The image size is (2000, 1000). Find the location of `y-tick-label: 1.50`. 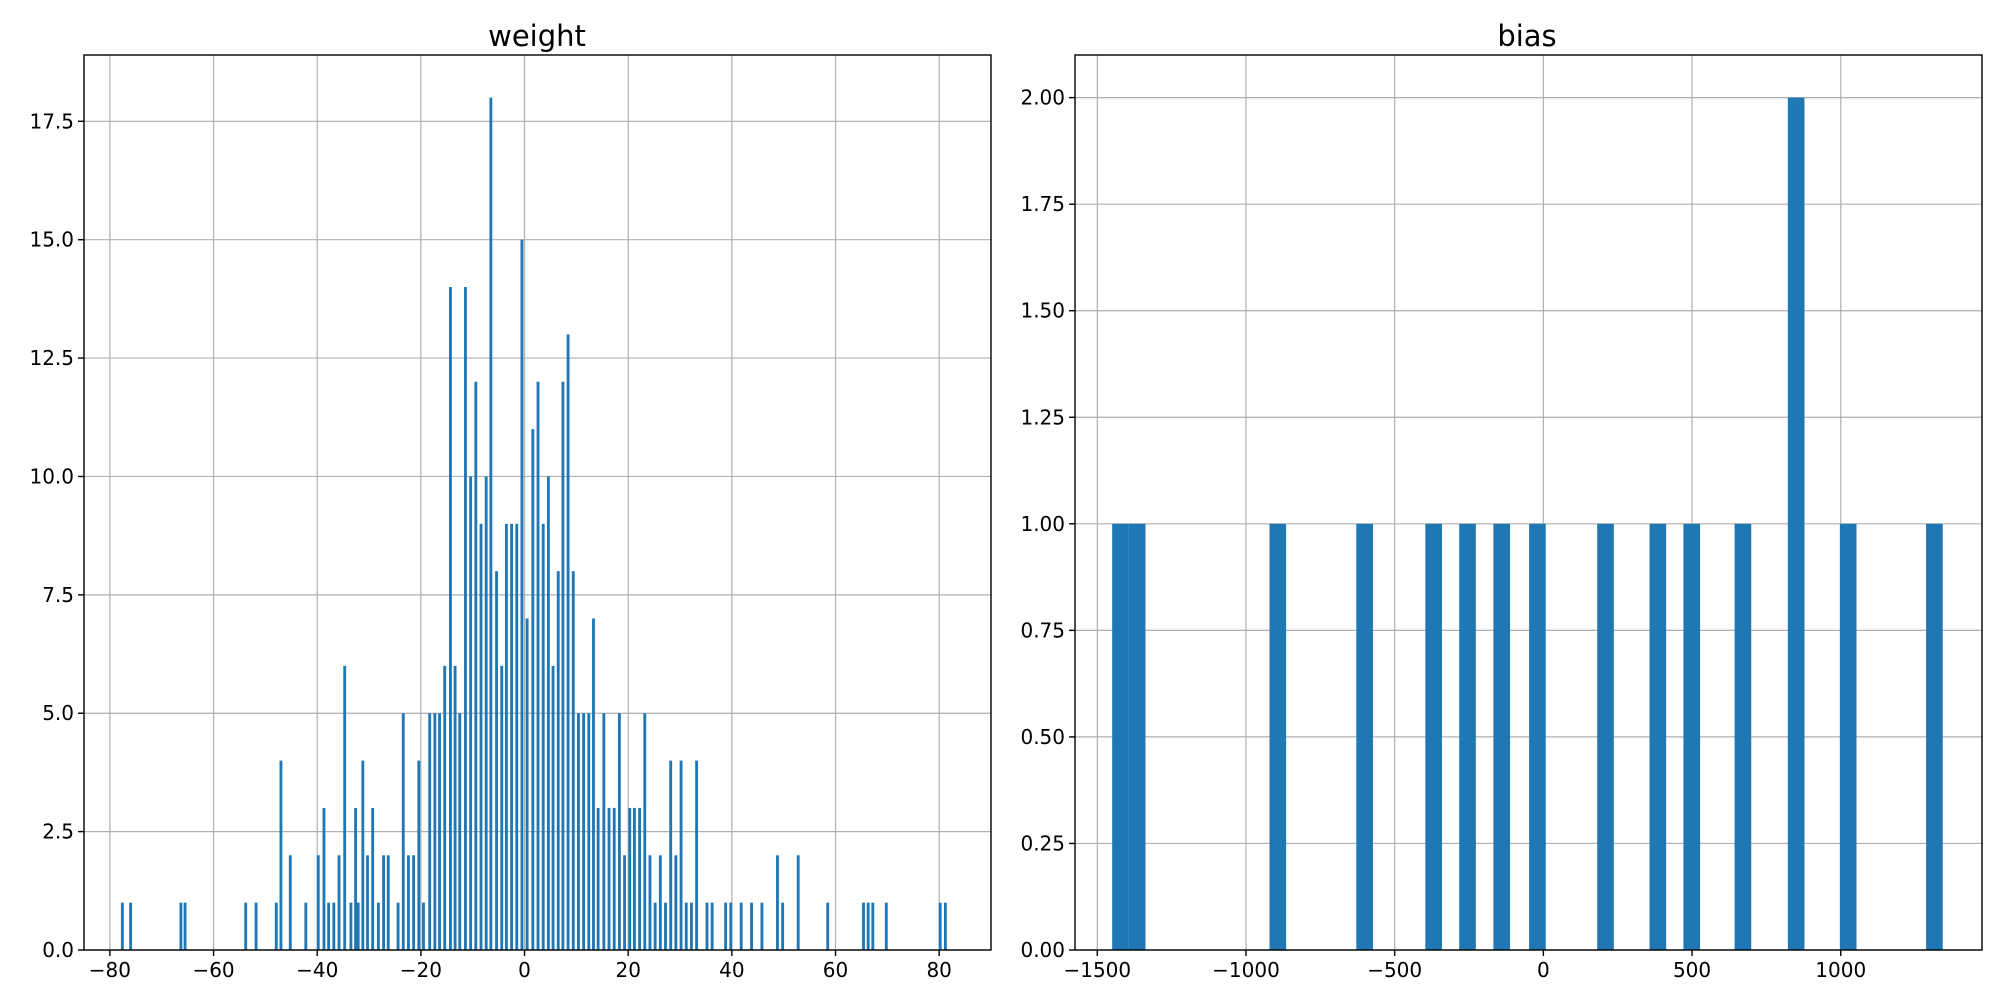

y-tick-label: 1.50 is located at coordinates (1042, 311).